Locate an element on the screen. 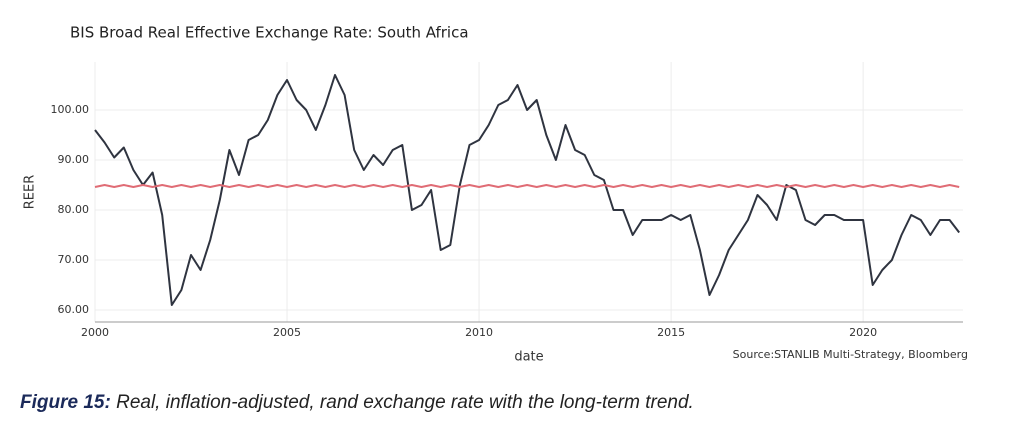  y-tick-label: 80.00 is located at coordinates (74, 209).